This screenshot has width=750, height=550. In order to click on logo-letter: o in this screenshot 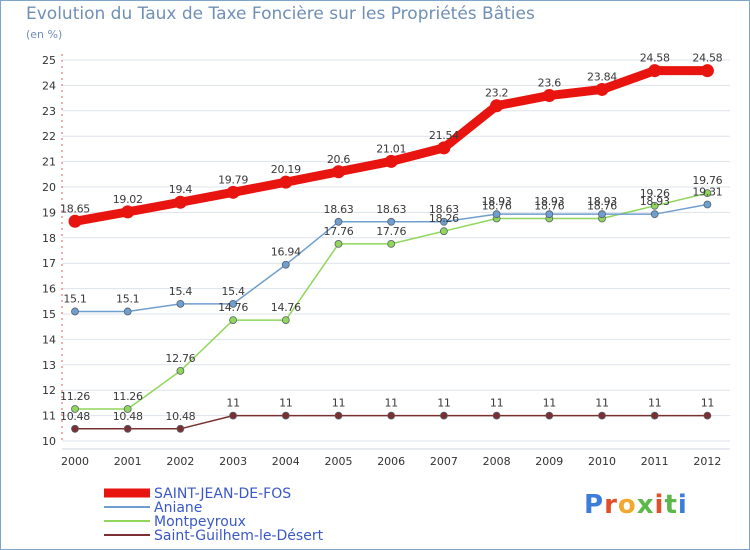, I will do `click(627, 505)`.